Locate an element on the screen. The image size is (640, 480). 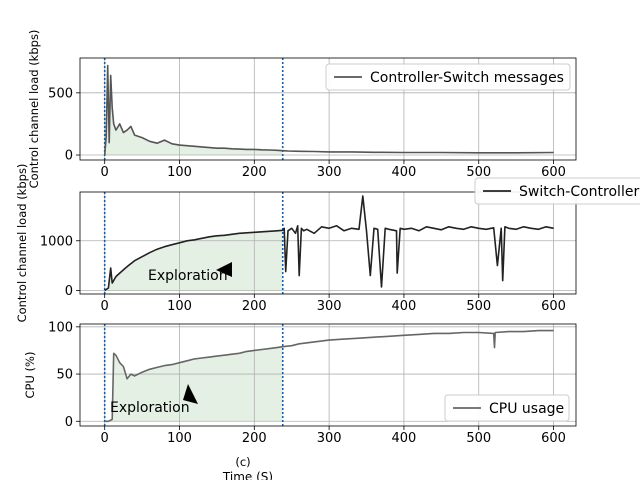
x-axis-label: Time (S) is located at coordinates (247, 475).